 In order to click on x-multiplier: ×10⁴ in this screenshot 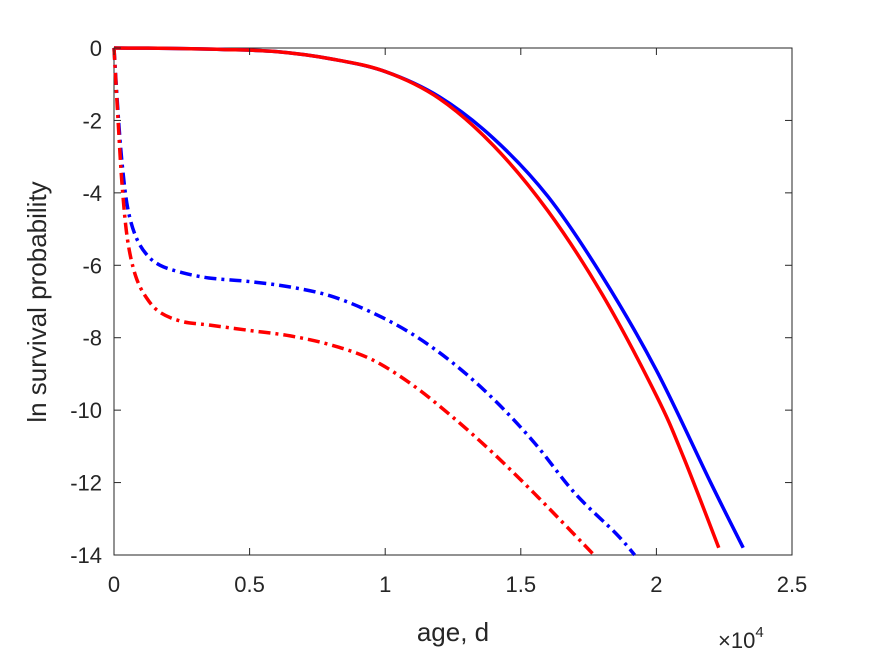, I will do `click(741, 638)`.